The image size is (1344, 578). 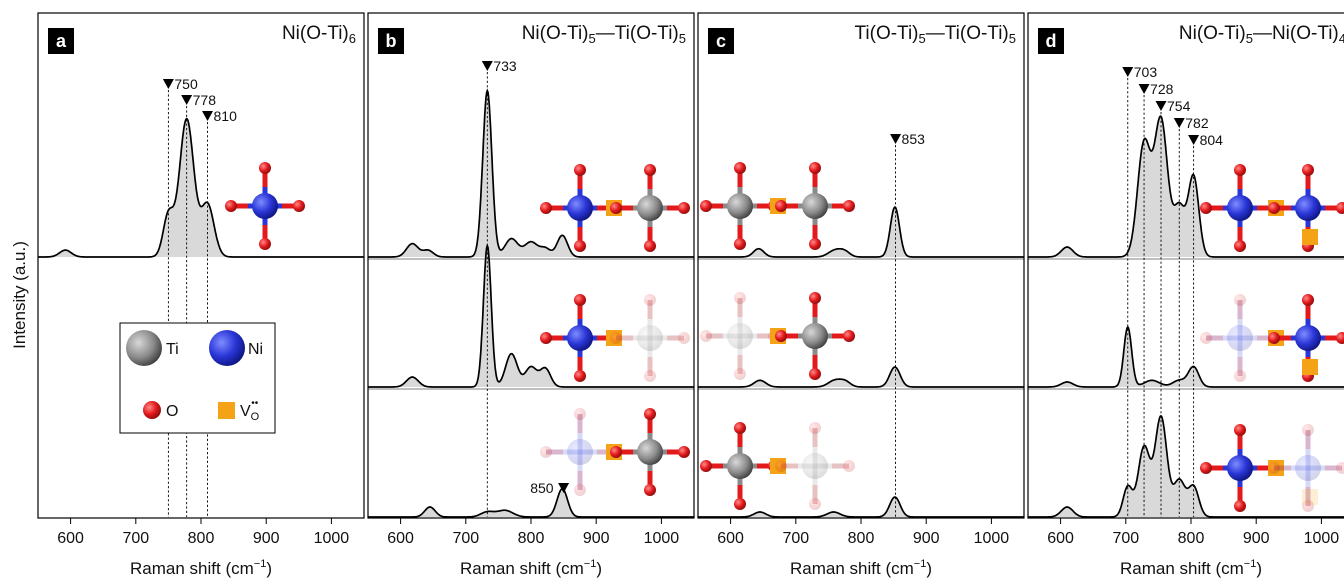 I want to click on o-atom-icon, so click(x=152, y=410).